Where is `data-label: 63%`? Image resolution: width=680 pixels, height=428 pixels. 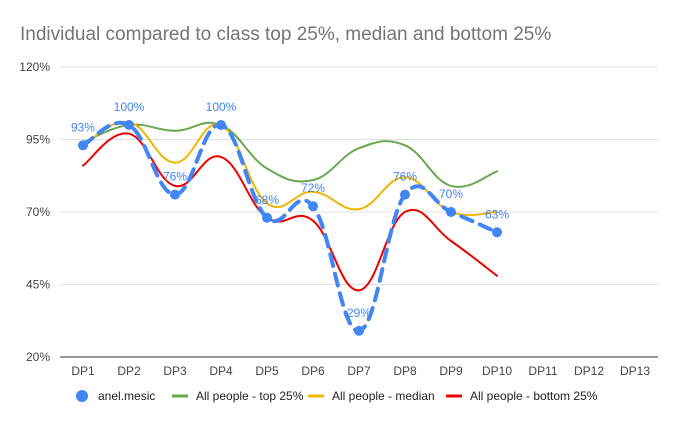 data-label: 63% is located at coordinates (497, 214).